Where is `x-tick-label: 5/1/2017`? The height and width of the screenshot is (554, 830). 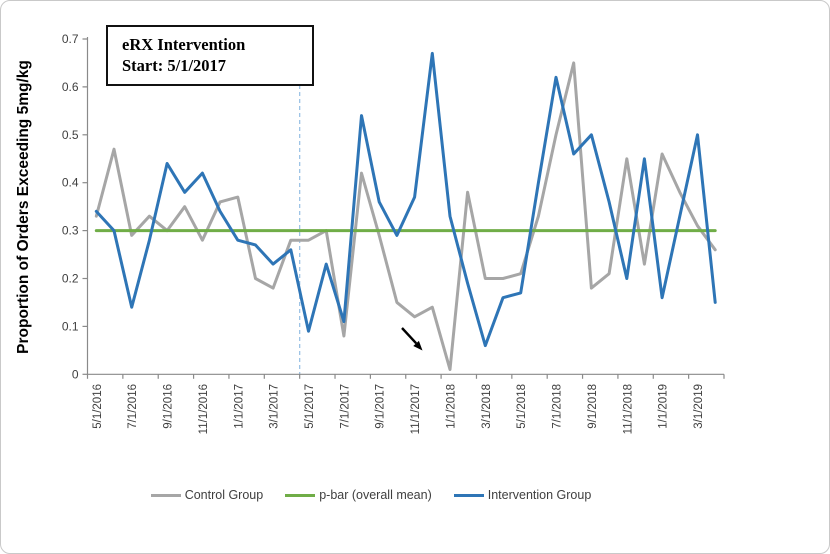 x-tick-label: 5/1/2017 is located at coordinates (310, 406).